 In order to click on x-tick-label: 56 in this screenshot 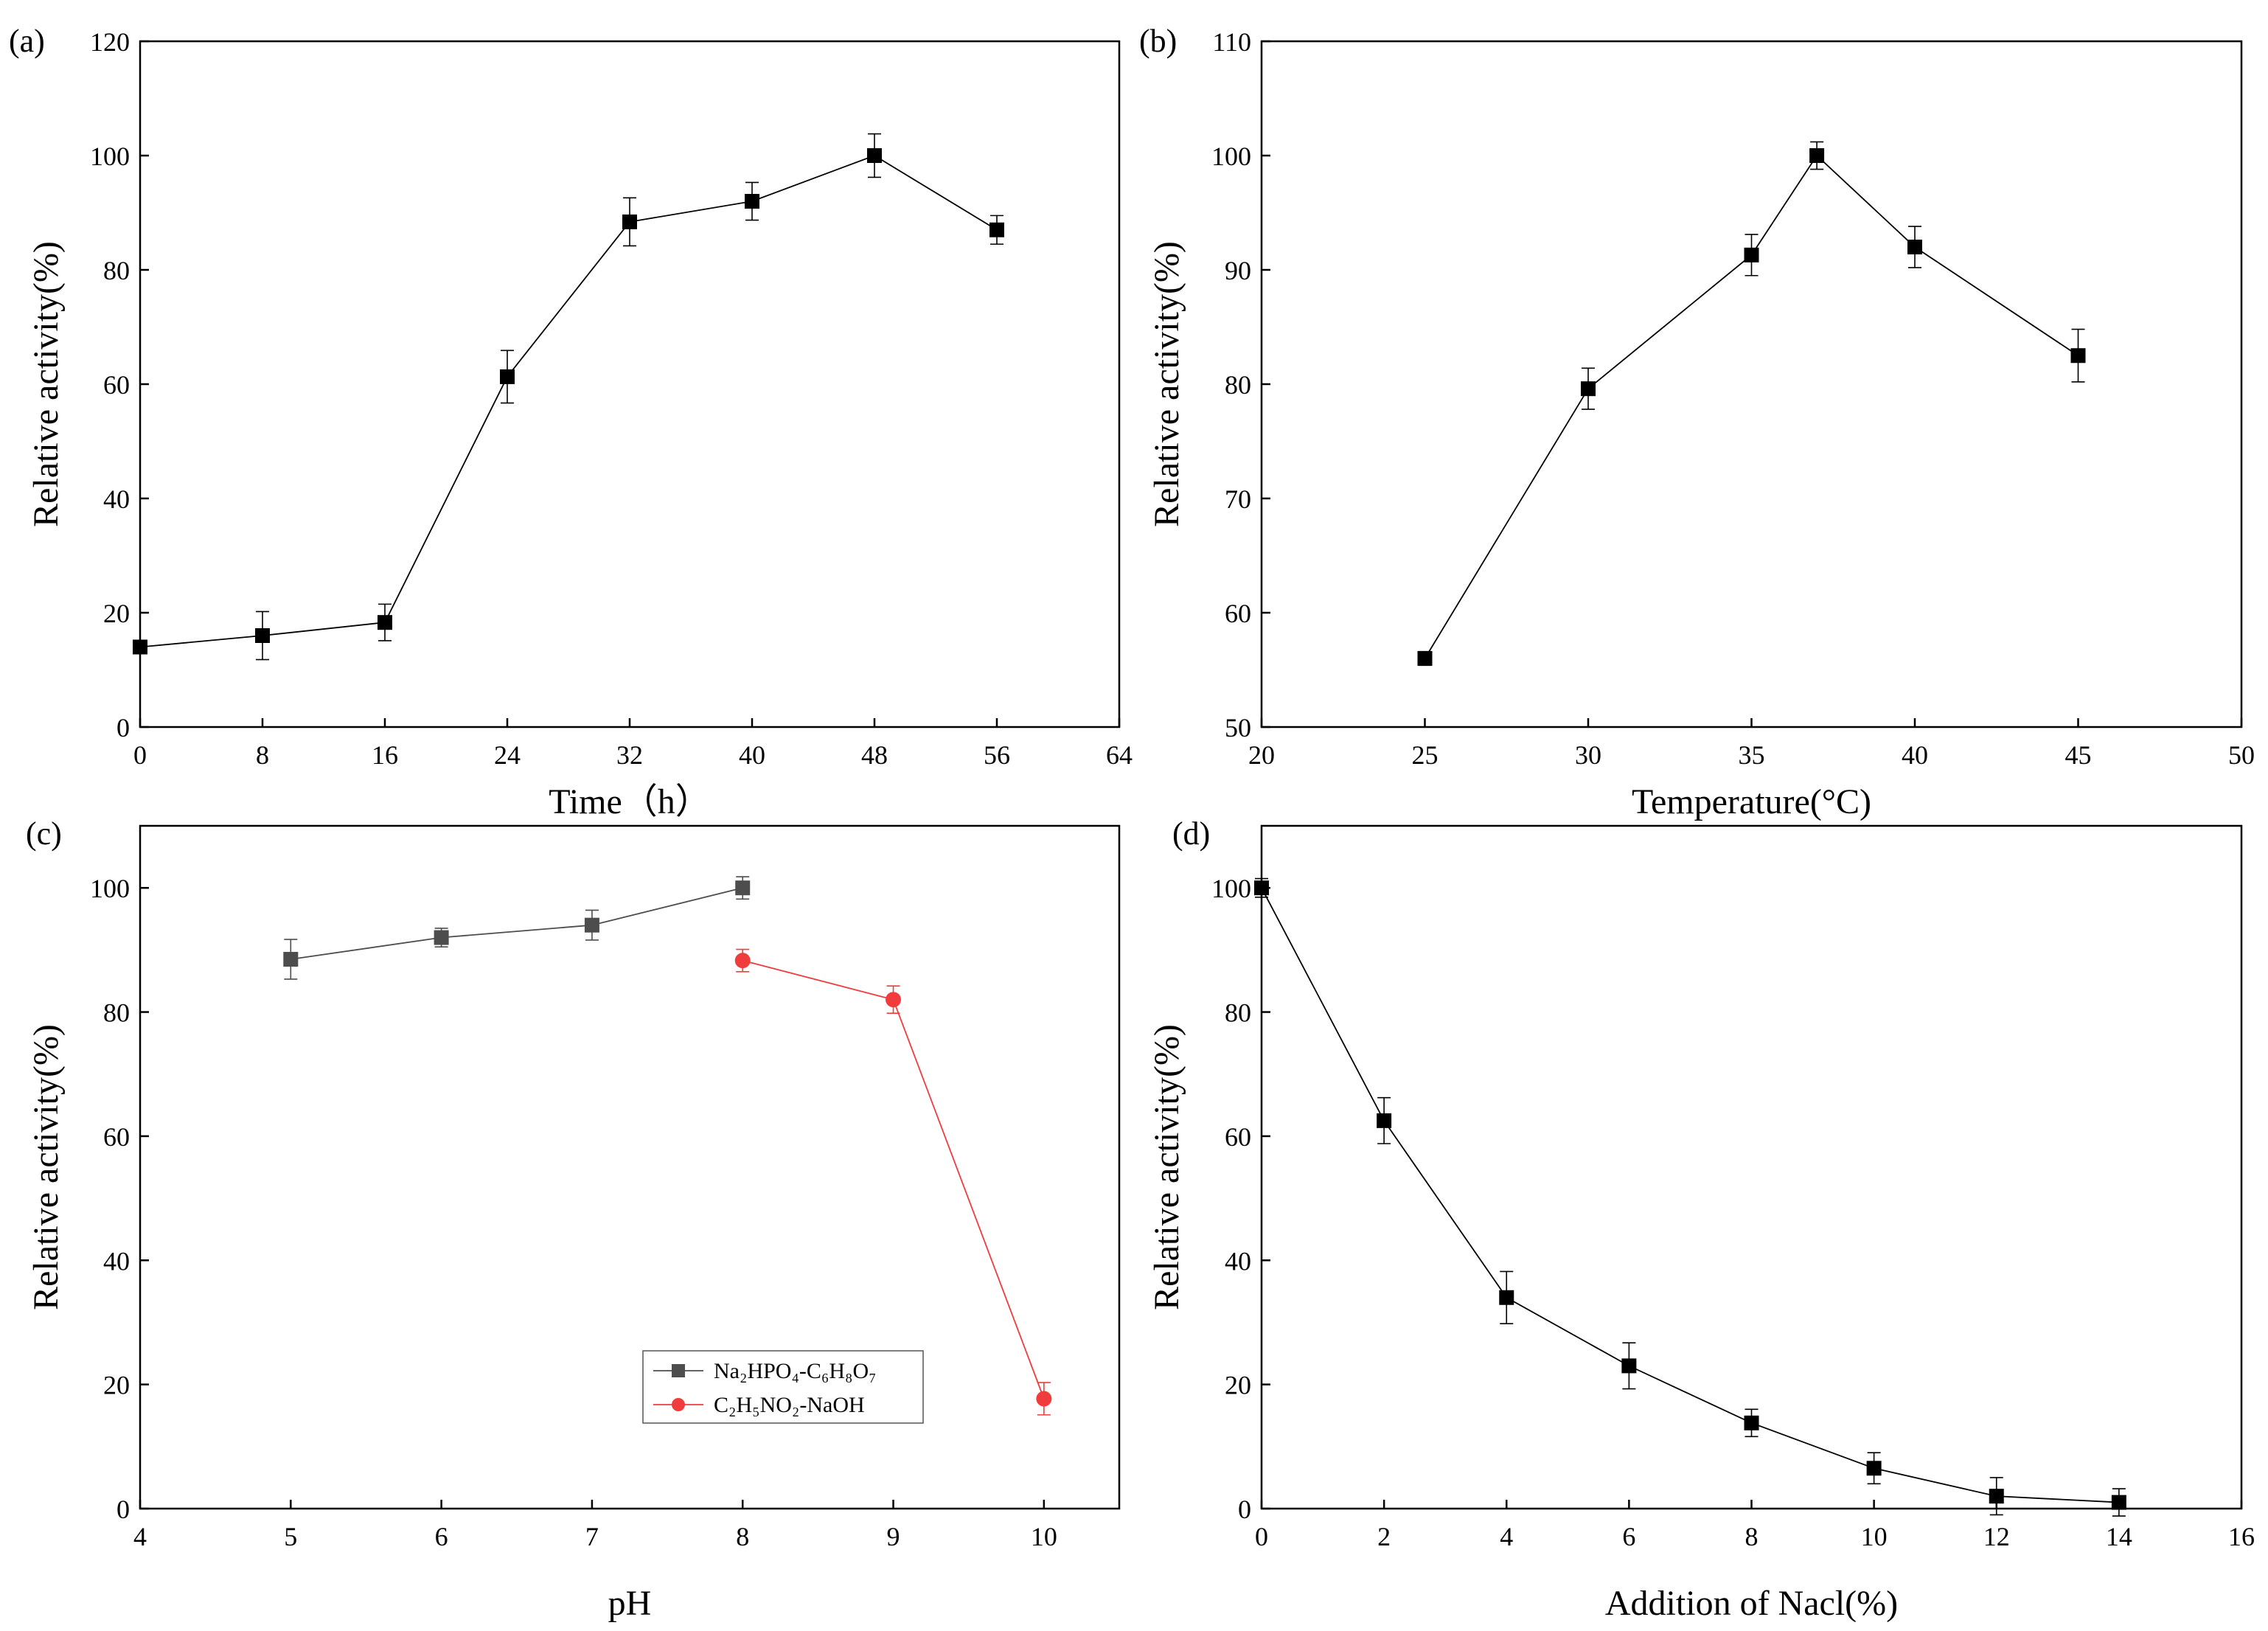, I will do `click(997, 755)`.